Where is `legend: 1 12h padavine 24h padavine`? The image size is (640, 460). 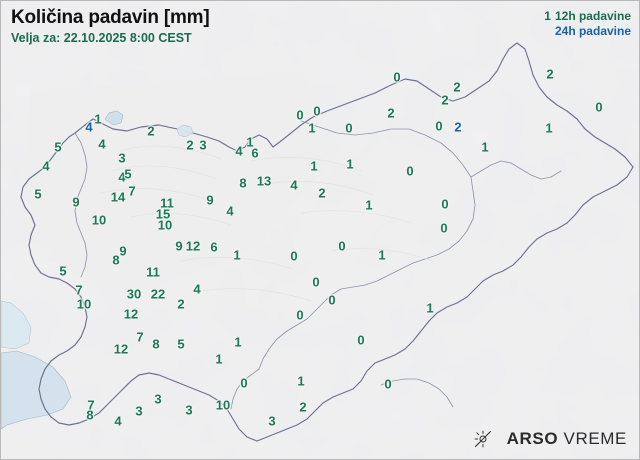 legend: 1 12h padavine 24h padavine is located at coordinates (585, 24).